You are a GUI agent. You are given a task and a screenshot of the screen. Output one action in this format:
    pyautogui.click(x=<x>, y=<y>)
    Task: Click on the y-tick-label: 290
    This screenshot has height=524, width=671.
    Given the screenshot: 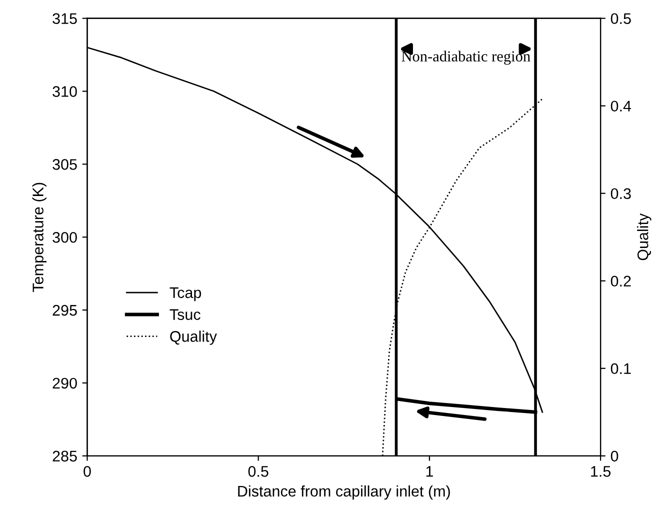 What is the action you would take?
    pyautogui.click(x=64, y=383)
    